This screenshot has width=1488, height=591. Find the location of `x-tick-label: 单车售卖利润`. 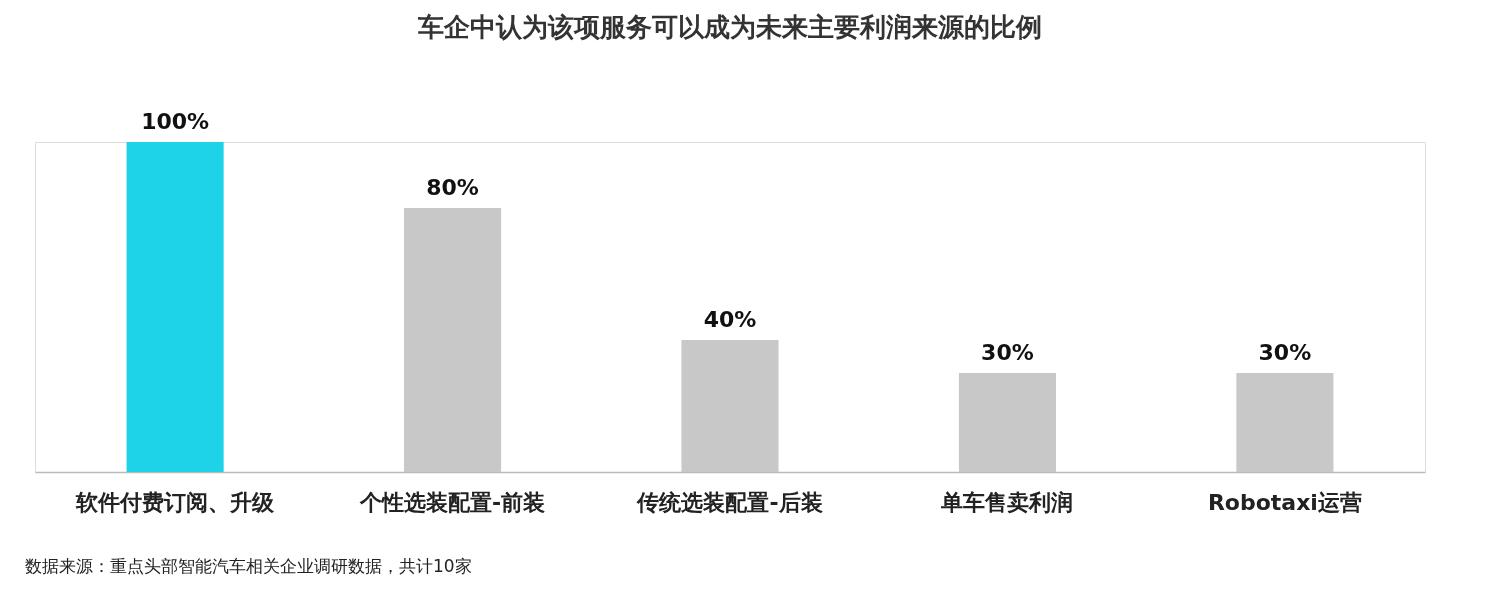

x-tick-label: 单车售卖利润 is located at coordinates (1007, 502).